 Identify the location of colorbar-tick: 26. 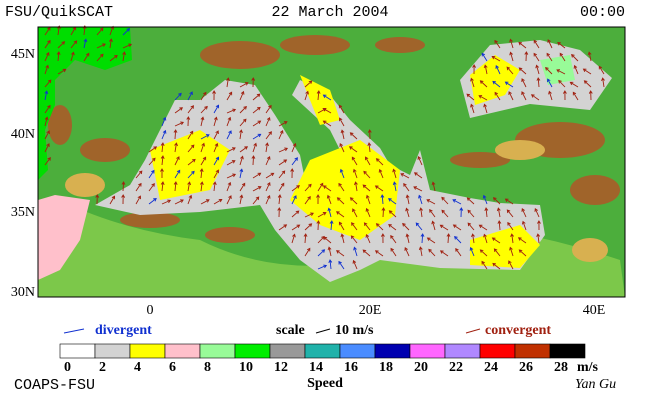
(526, 367).